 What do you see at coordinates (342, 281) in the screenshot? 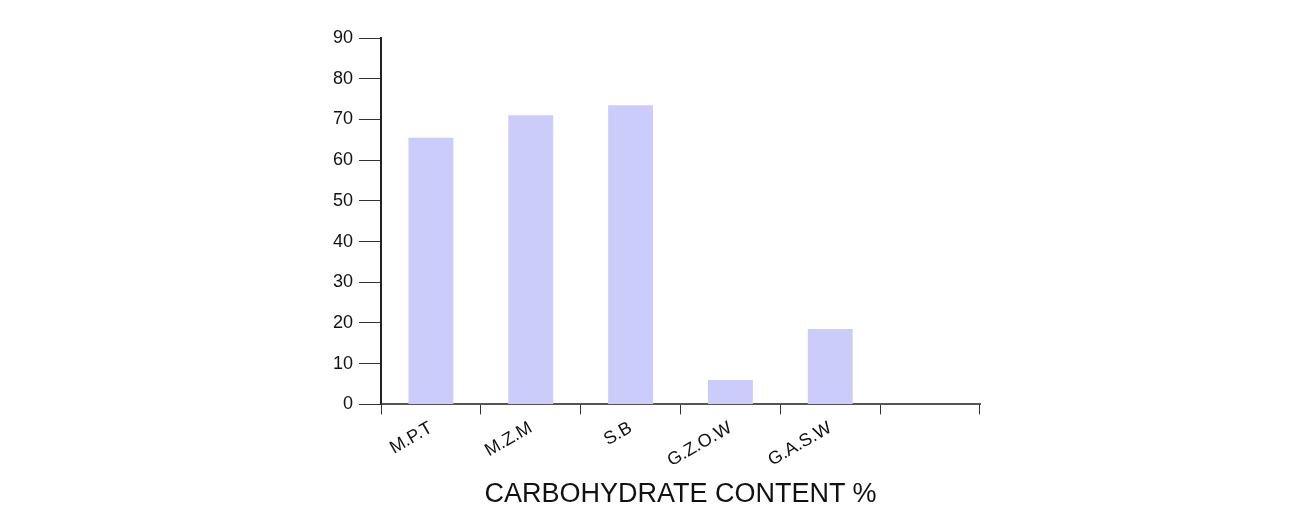
I see `y-tick-label: 30` at bounding box center [342, 281].